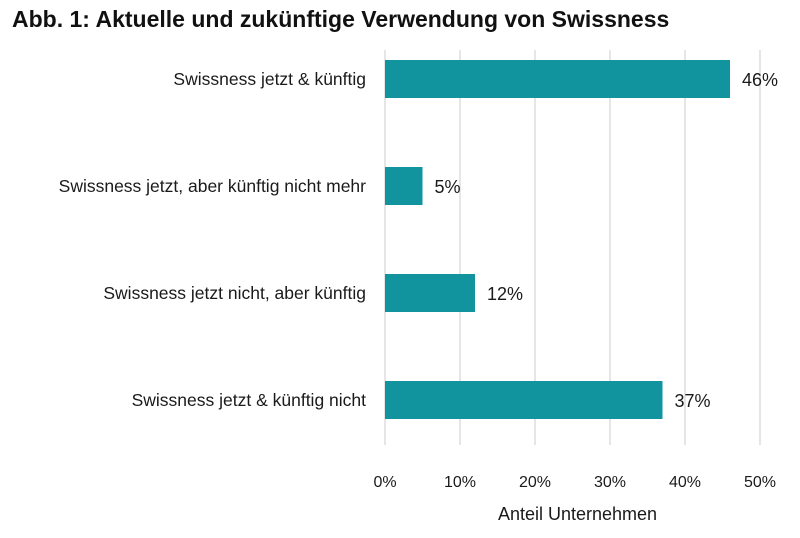 This screenshot has height=538, width=800. I want to click on x-axis-title: Anteil Unternehmen, so click(577, 514).